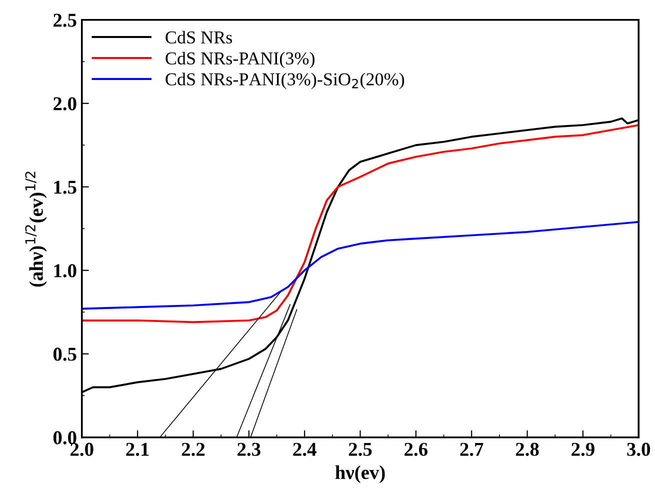 The height and width of the screenshot is (497, 655). I want to click on y-tick-label: 1.0, so click(65, 271).